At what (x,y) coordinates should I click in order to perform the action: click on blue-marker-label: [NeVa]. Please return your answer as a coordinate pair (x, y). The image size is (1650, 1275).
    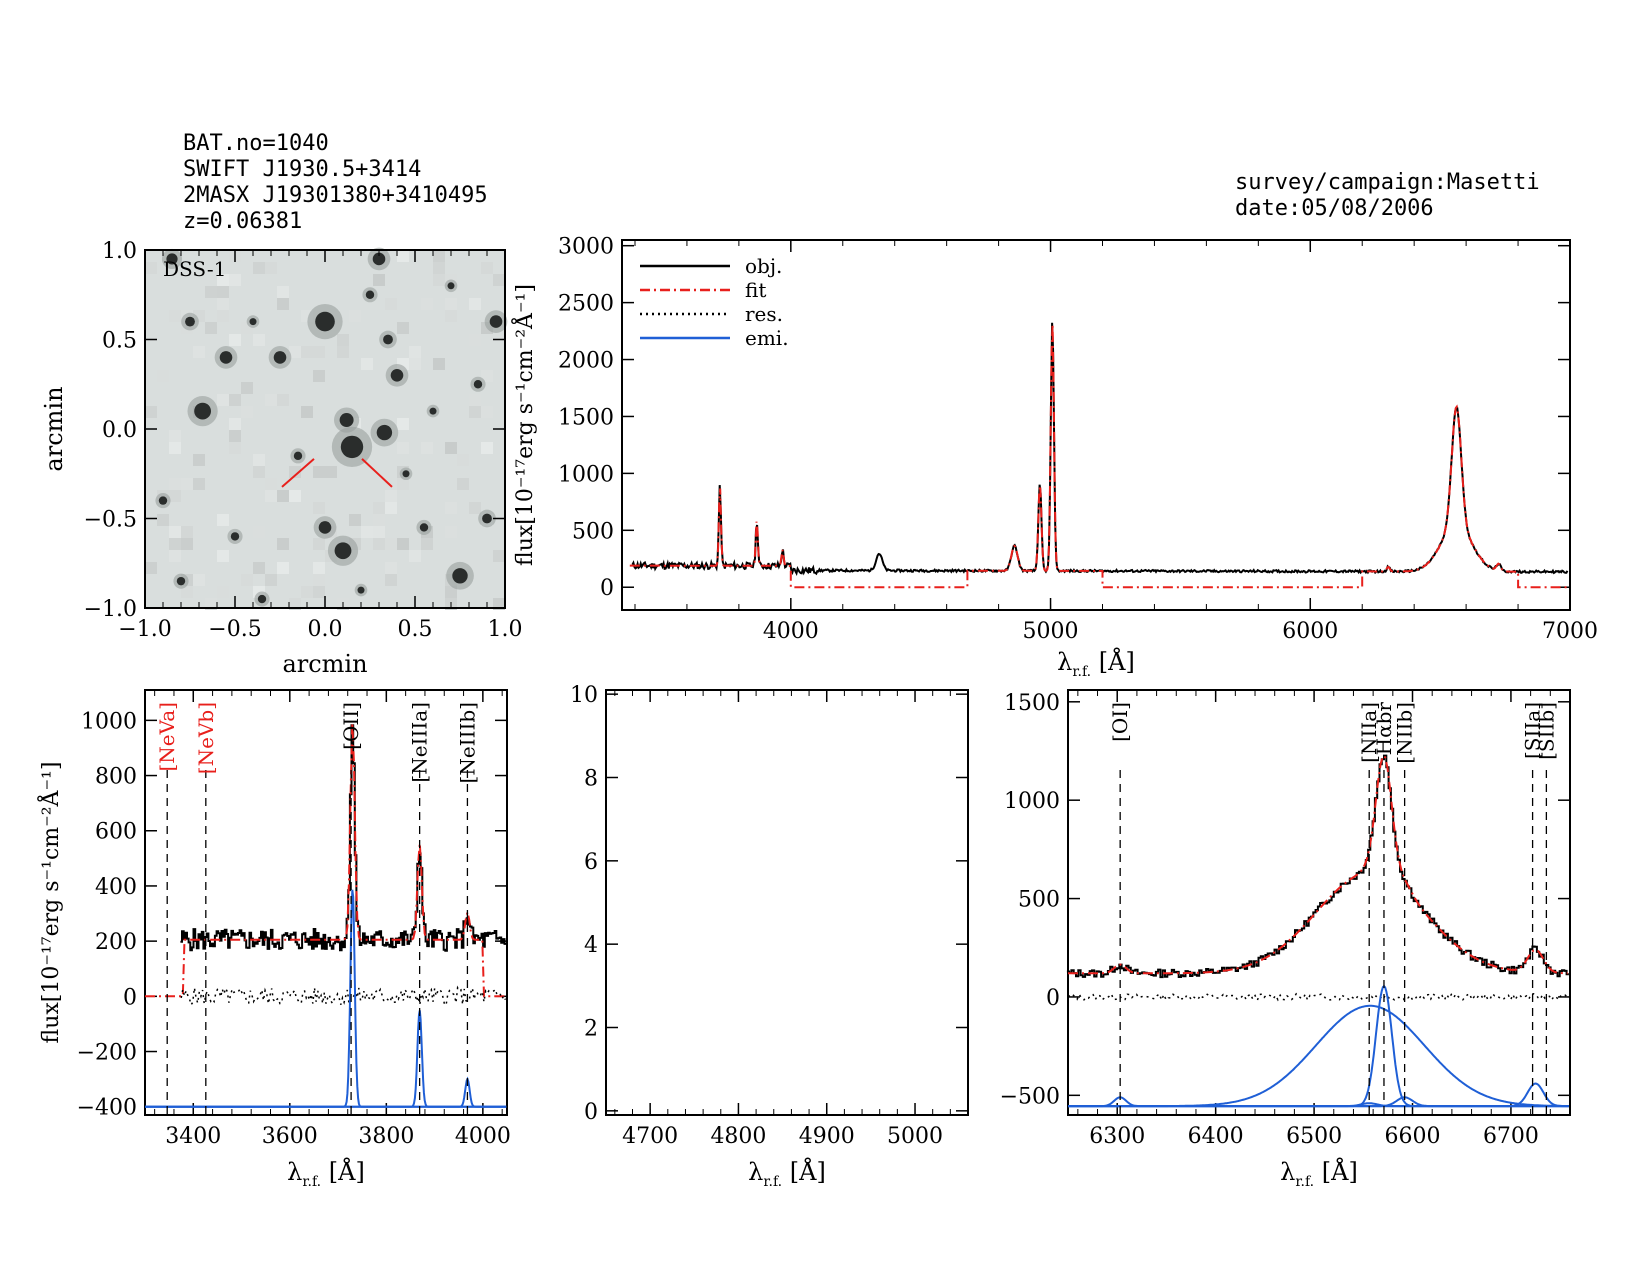
    Looking at the image, I should click on (167, 736).